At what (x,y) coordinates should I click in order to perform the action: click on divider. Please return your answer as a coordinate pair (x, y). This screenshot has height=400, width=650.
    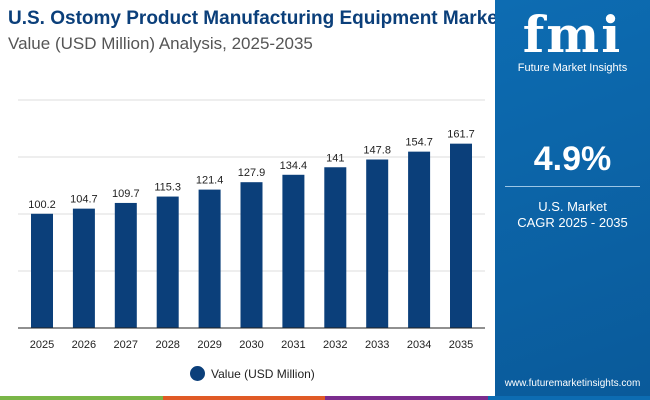
    Looking at the image, I should click on (572, 186).